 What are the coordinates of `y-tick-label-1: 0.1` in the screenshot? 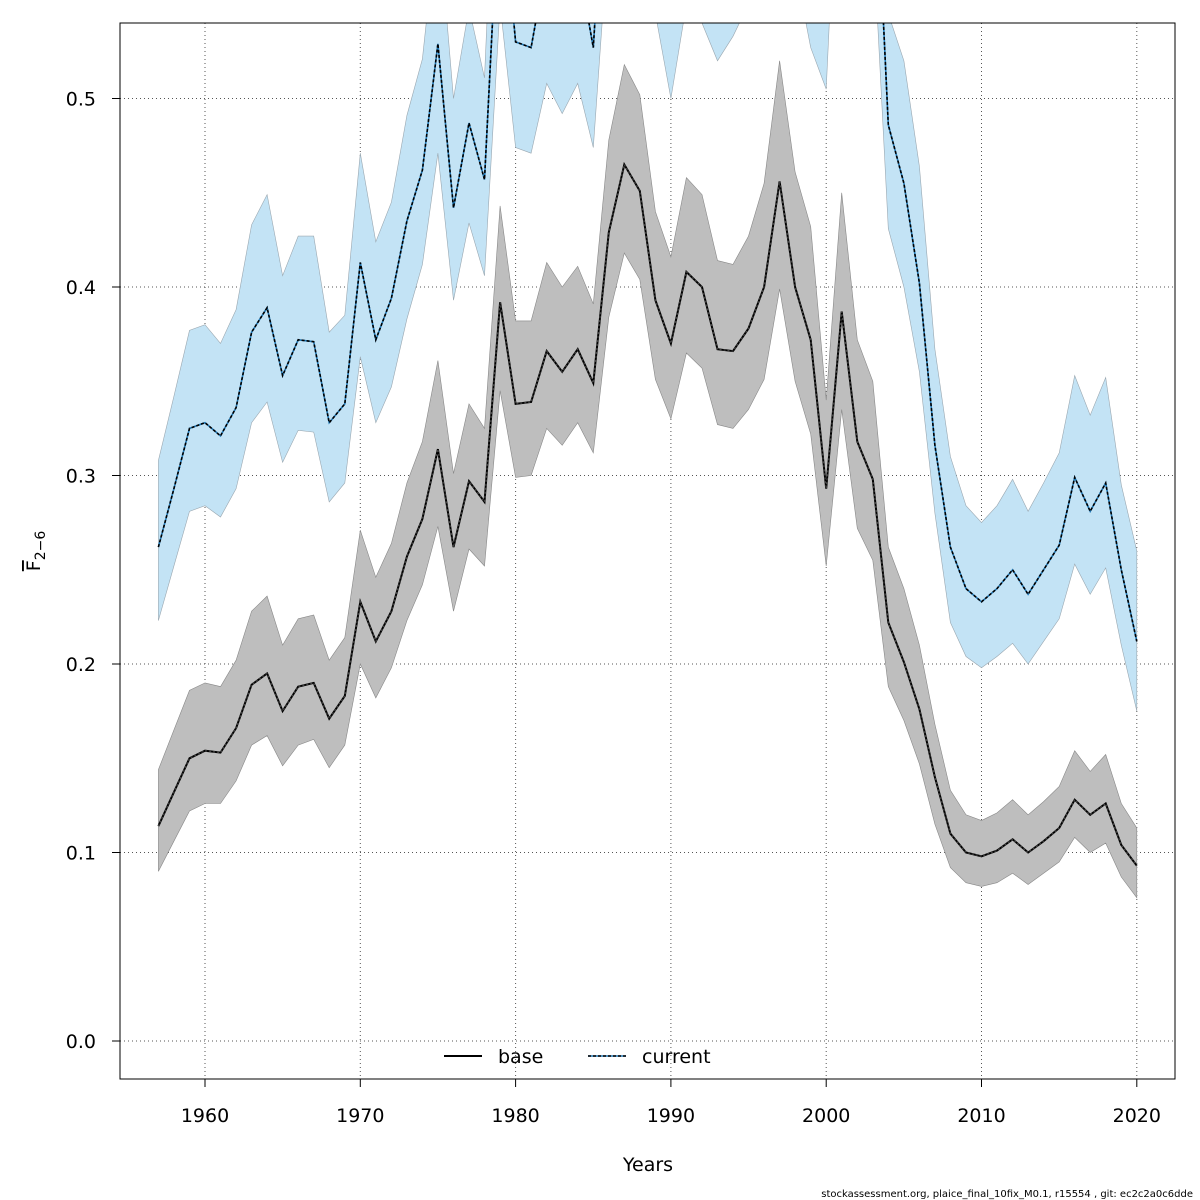 It's located at (81, 854).